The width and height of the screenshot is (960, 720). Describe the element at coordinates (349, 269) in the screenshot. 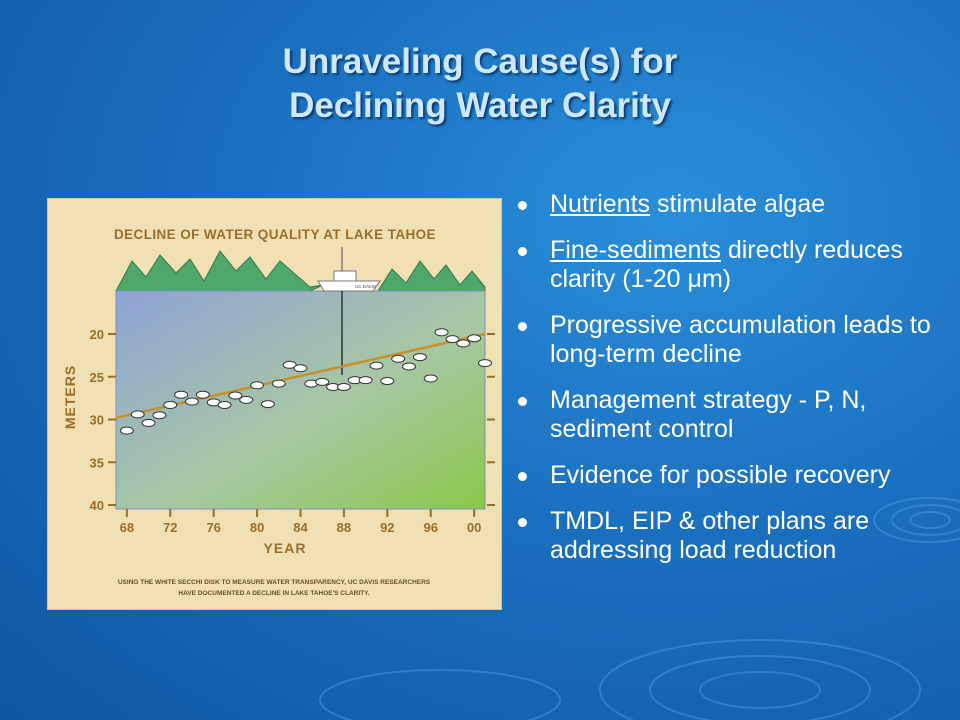

I see `research-boat-icon: UC DAVIS` at that location.